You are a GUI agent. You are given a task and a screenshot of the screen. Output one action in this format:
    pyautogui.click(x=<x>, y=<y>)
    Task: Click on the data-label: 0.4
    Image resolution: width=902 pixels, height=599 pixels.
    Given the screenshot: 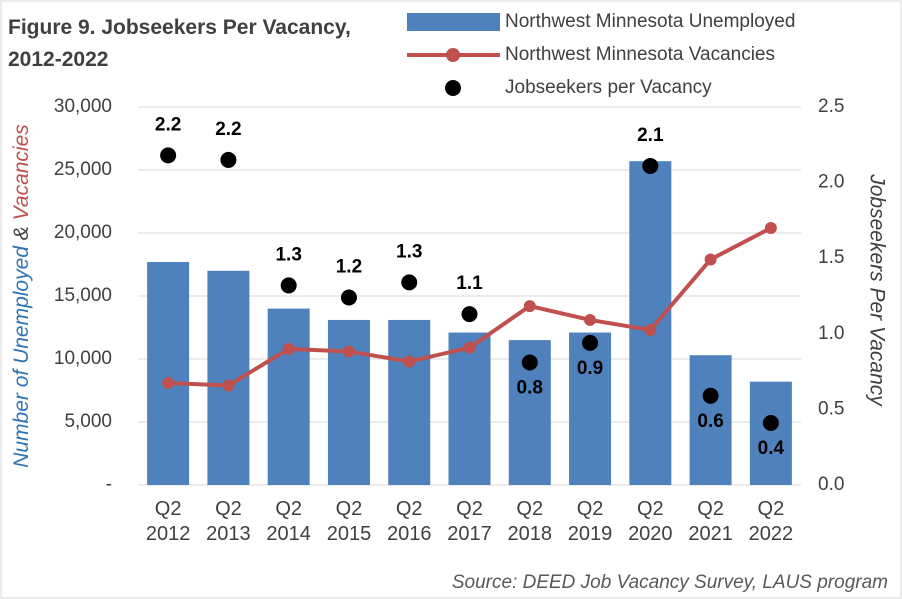 What is the action you would take?
    pyautogui.click(x=771, y=448)
    